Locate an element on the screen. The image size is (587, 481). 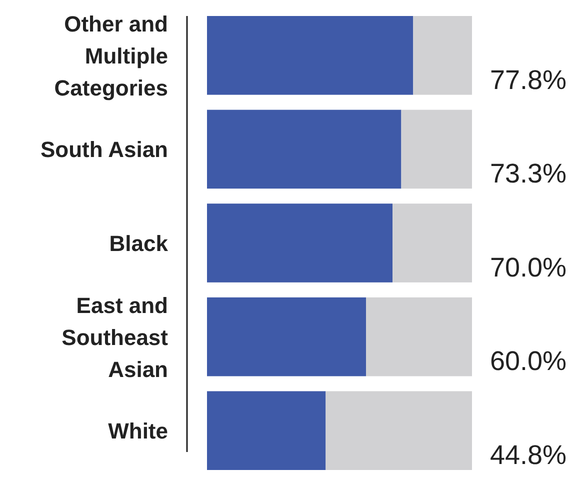
data-label: 73.3% is located at coordinates (528, 173).